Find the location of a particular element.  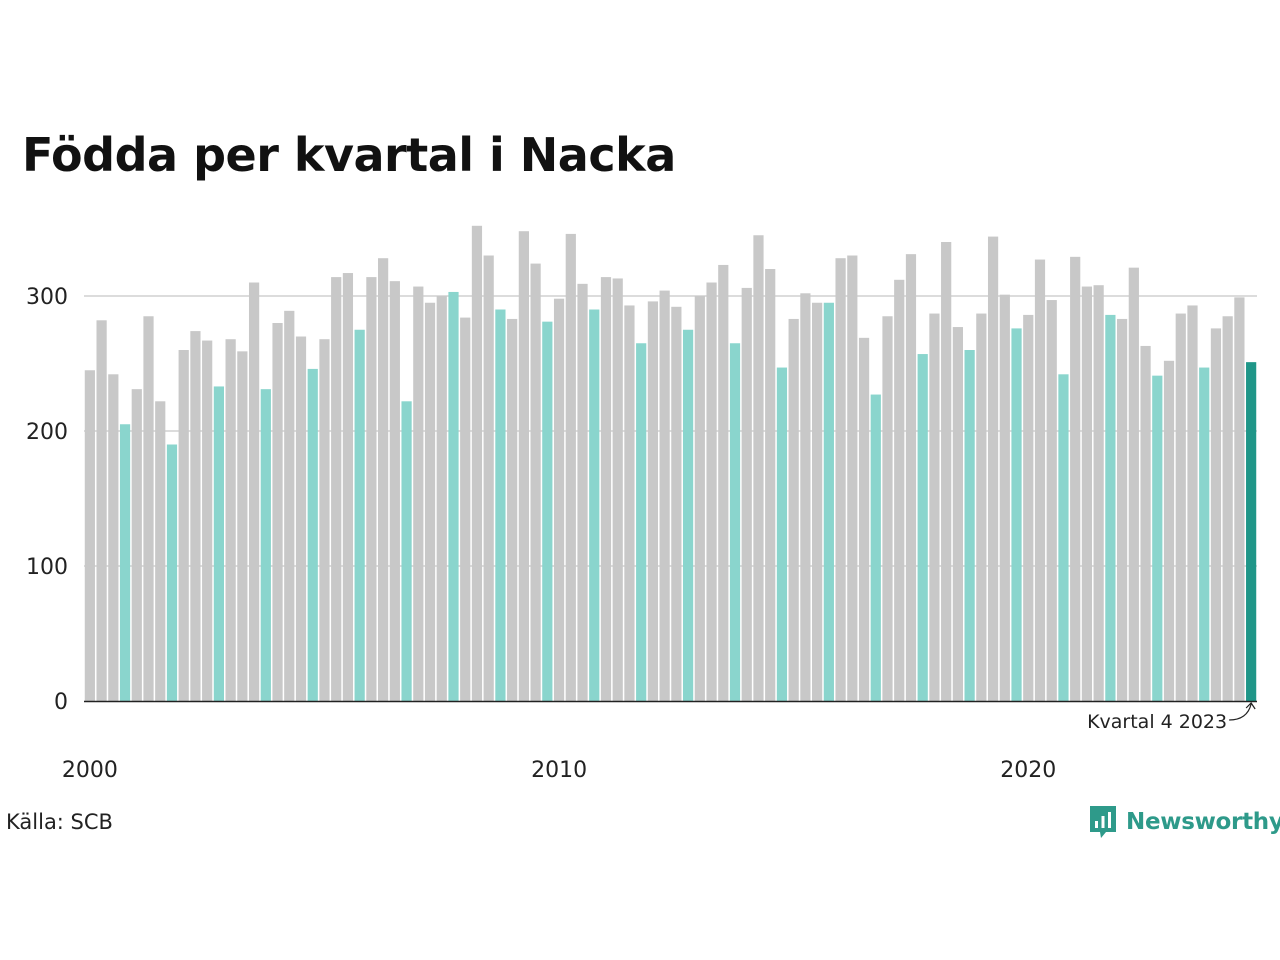

bar-2013-q4 is located at coordinates (735, 522).